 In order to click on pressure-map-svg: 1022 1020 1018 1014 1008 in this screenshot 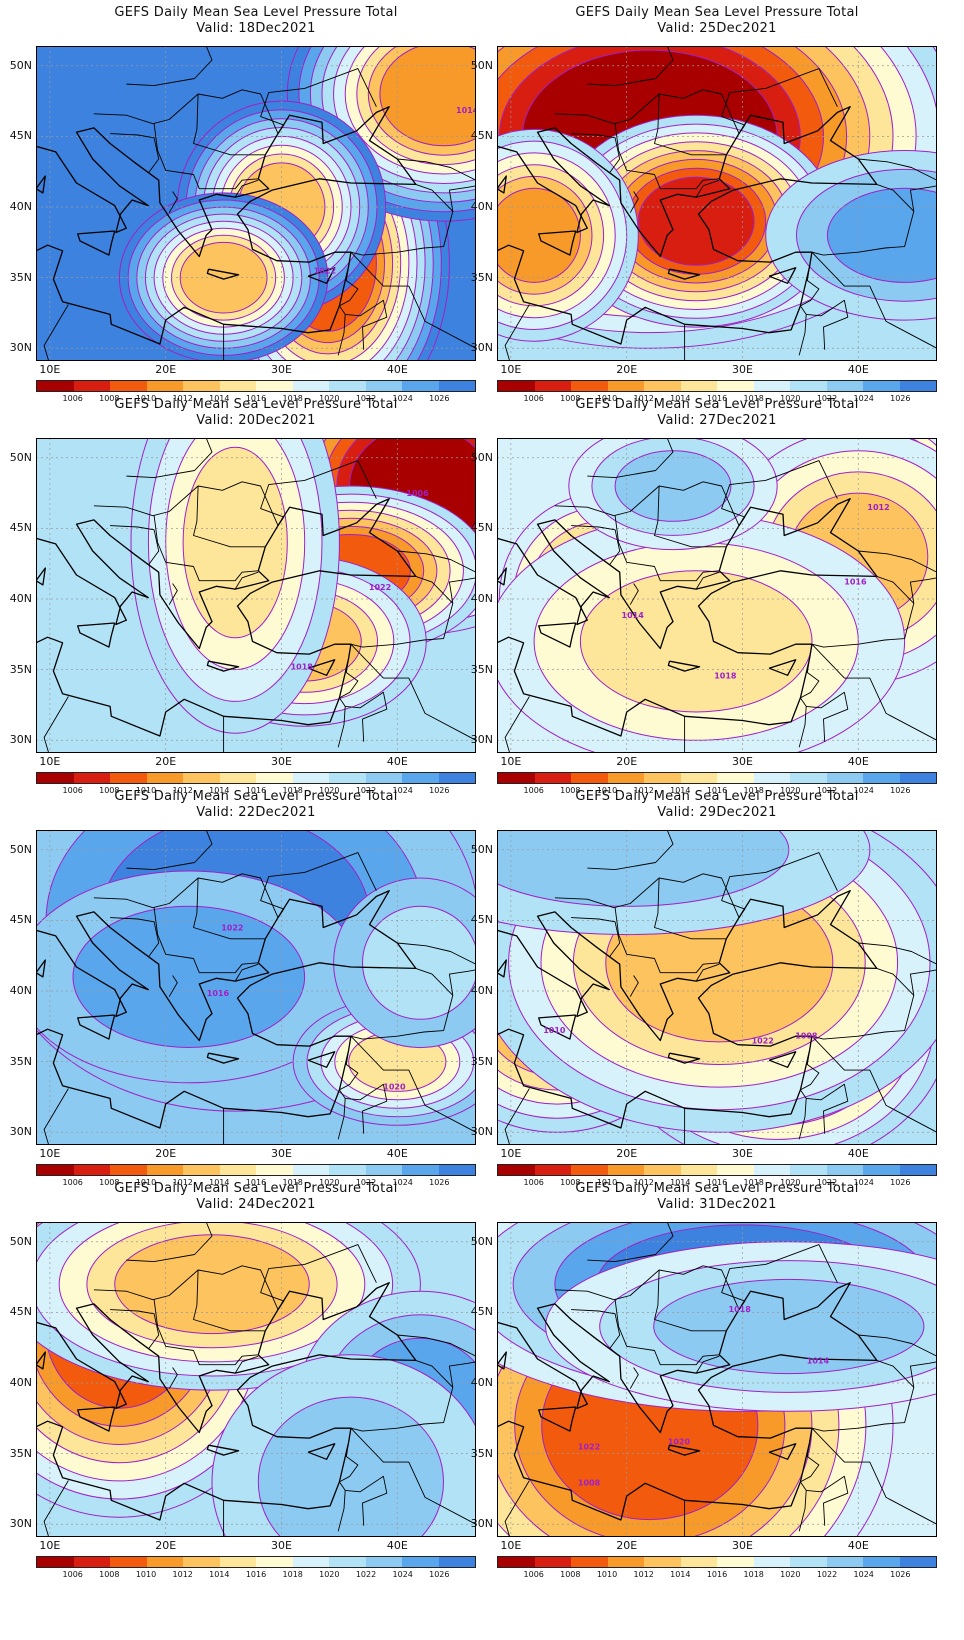, I will do `click(717, 1379)`.